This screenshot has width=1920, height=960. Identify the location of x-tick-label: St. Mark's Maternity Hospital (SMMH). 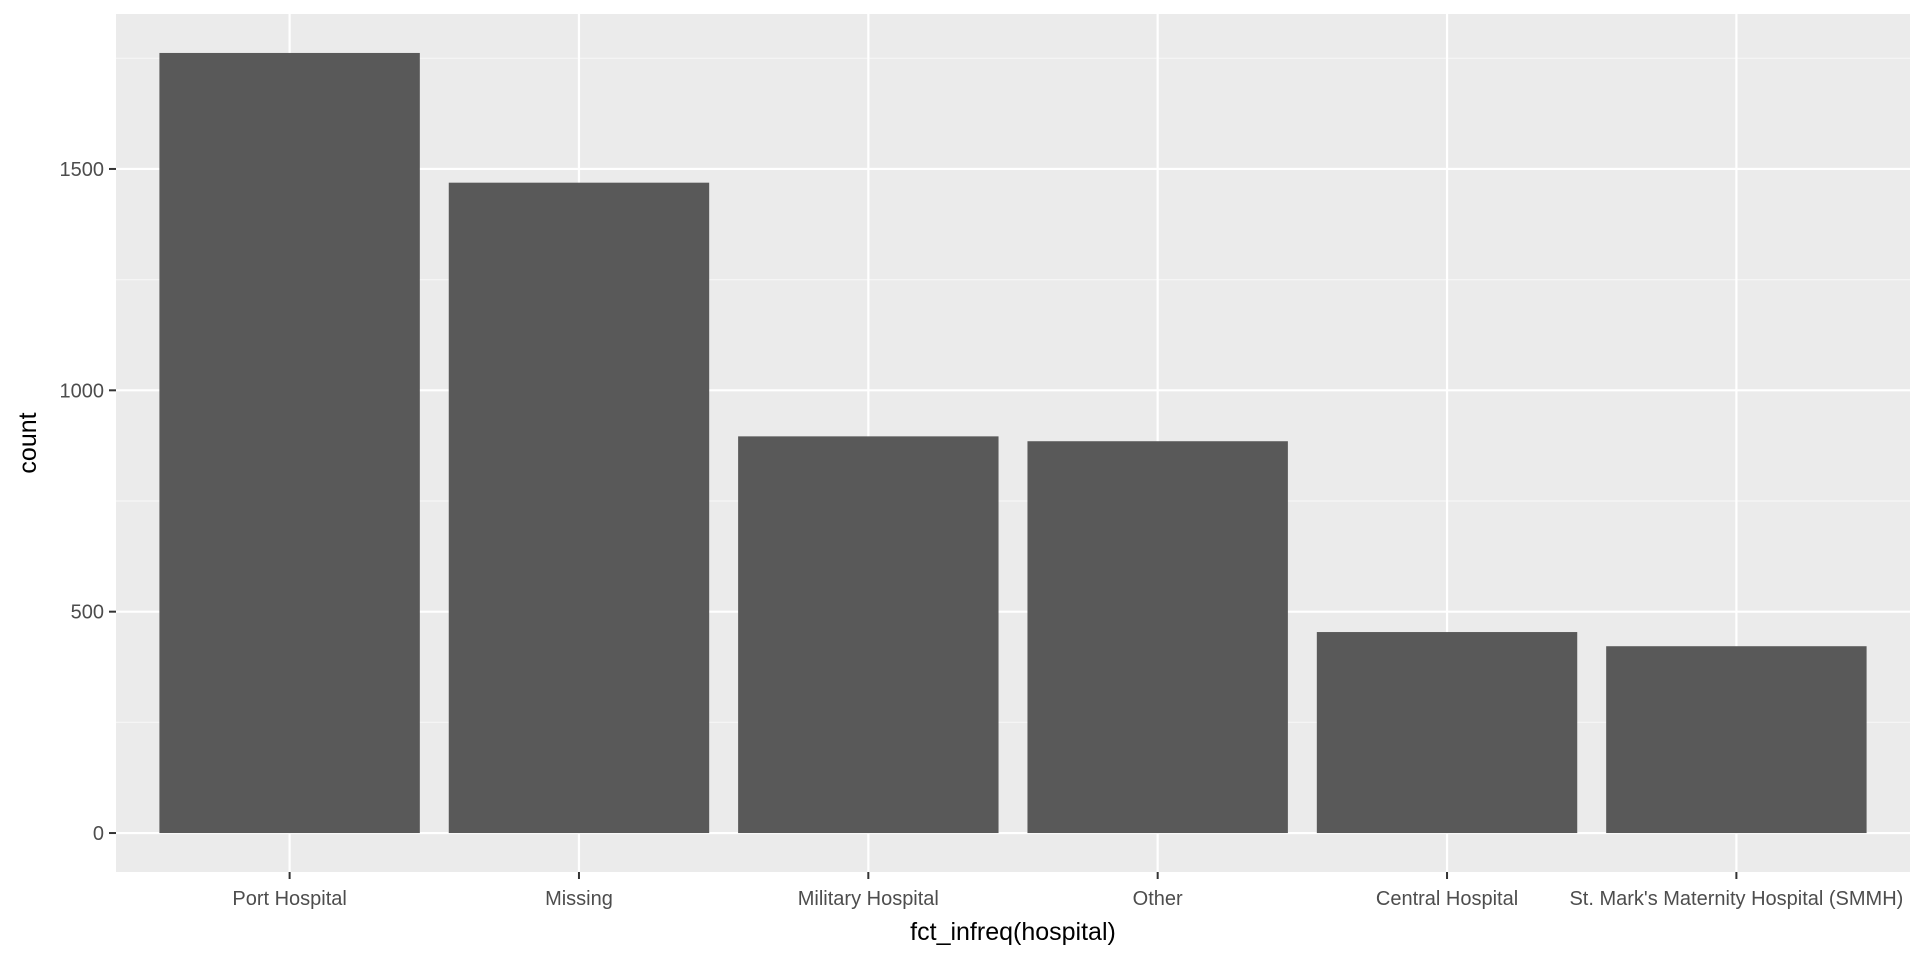
(1736, 899).